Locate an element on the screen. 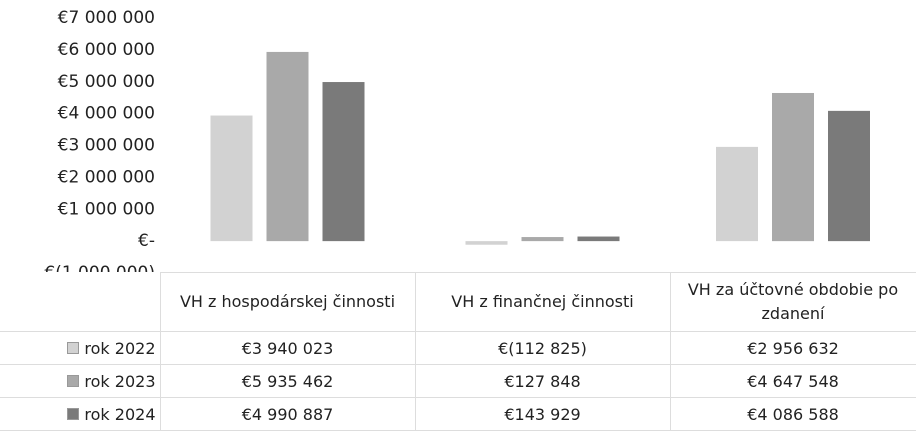 The width and height of the screenshot is (916, 434). value-label: €4 647 548 is located at coordinates (792, 381).